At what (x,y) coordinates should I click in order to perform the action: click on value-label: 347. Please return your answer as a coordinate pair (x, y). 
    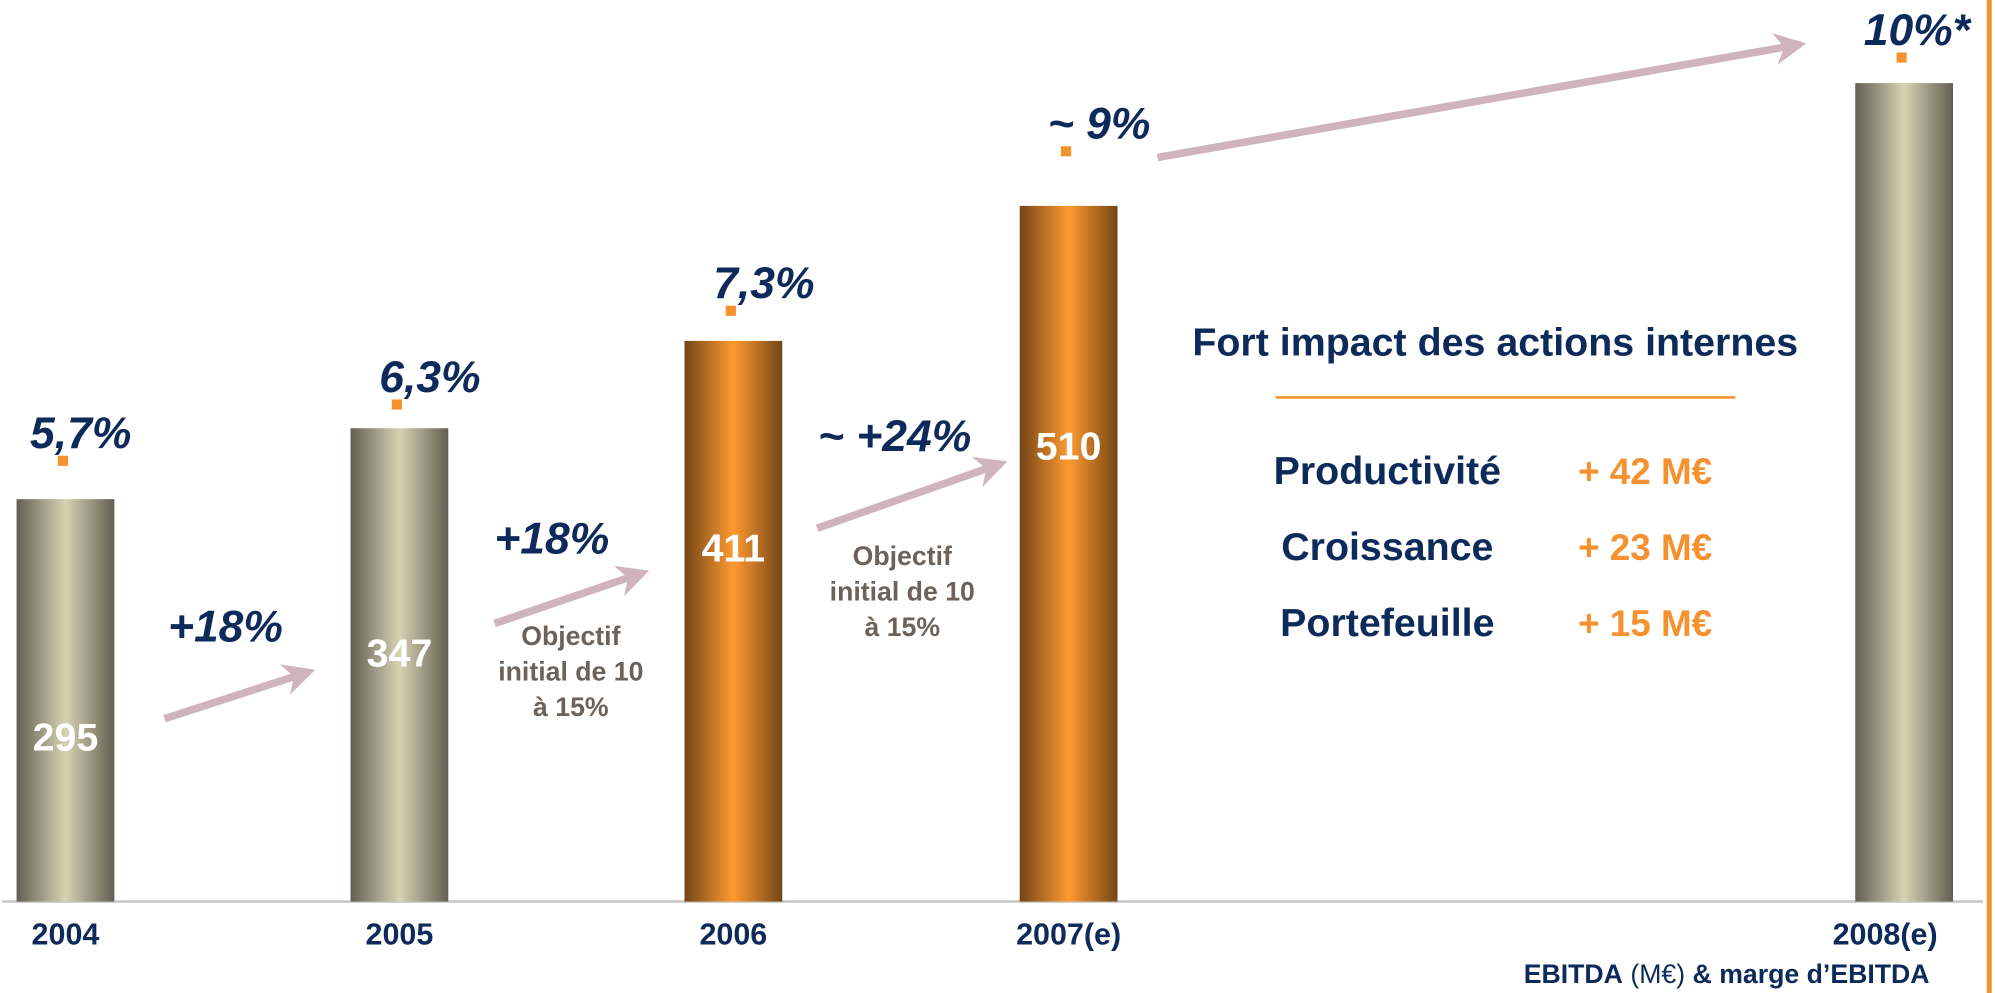
    Looking at the image, I should click on (400, 654).